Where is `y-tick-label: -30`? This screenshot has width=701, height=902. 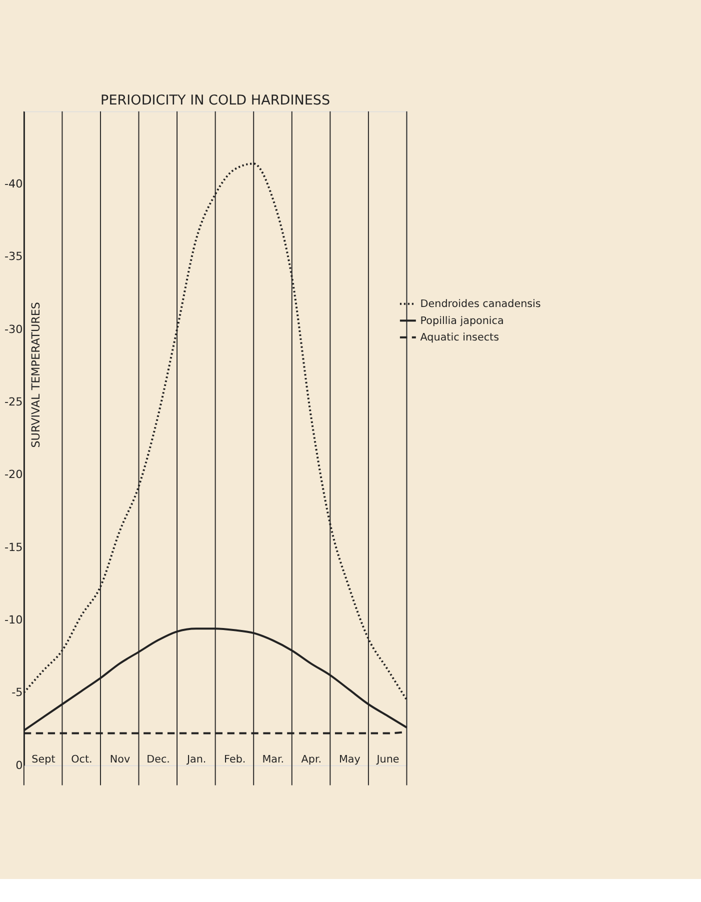 y-tick-label: -30 is located at coordinates (13, 329).